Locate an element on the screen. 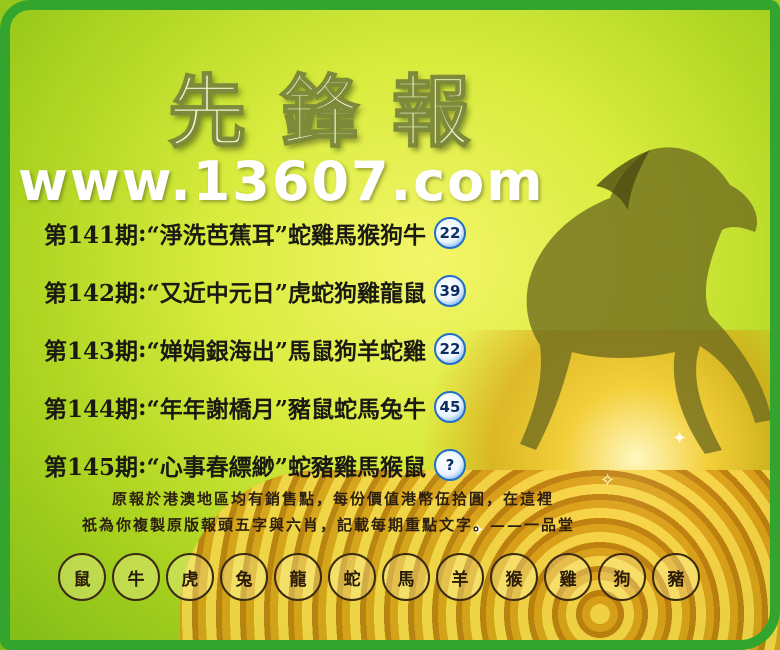 The width and height of the screenshot is (780, 650). prediction-row: 第143期: “婵娟銀海出” 馬鼠狗羊蛇雞 22 is located at coordinates (255, 349).